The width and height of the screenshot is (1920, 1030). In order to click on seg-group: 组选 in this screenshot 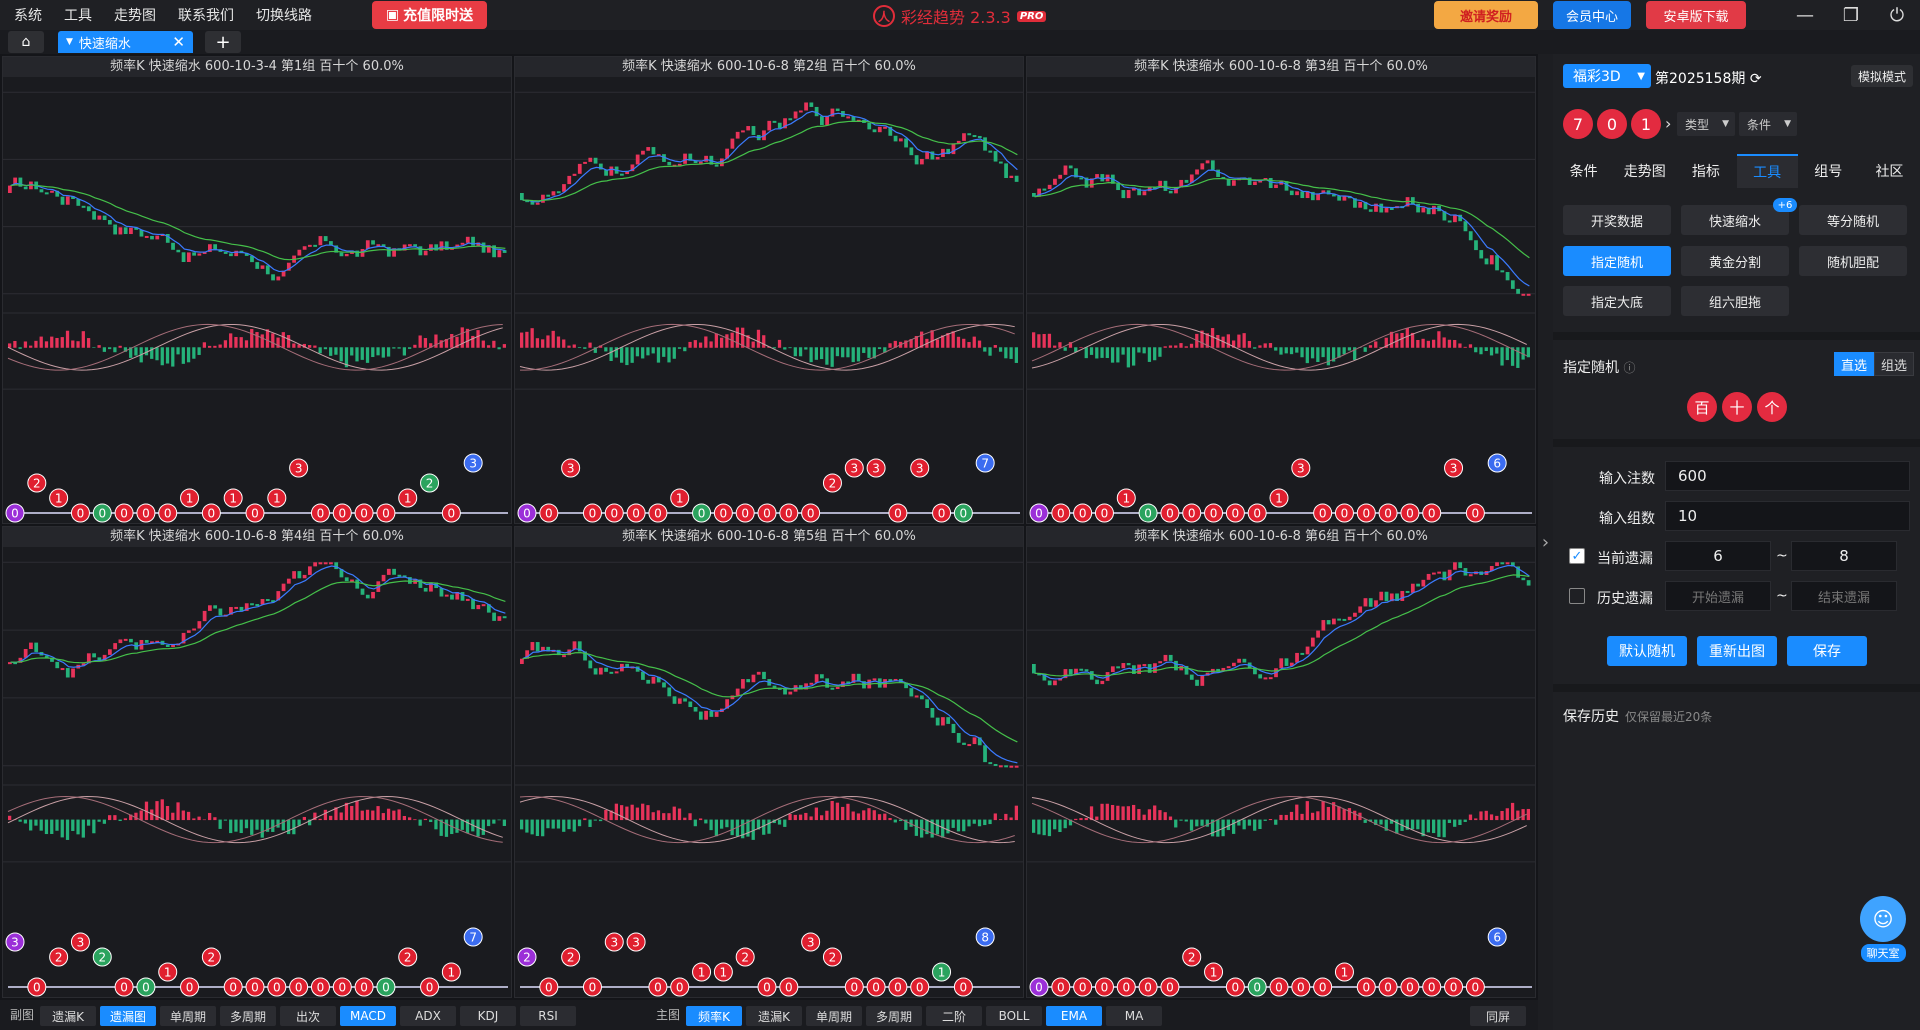, I will do `click(1894, 364)`.